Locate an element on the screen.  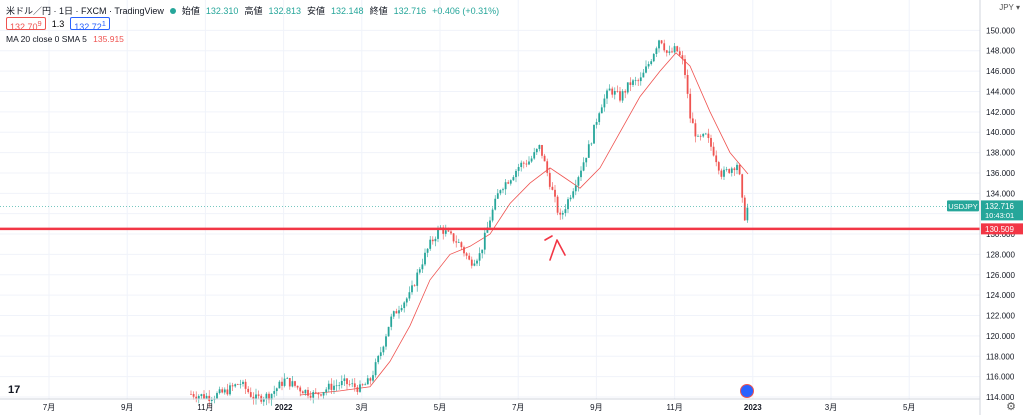
change-value: +0.406 (+0.31%) is located at coordinates (466, 10).